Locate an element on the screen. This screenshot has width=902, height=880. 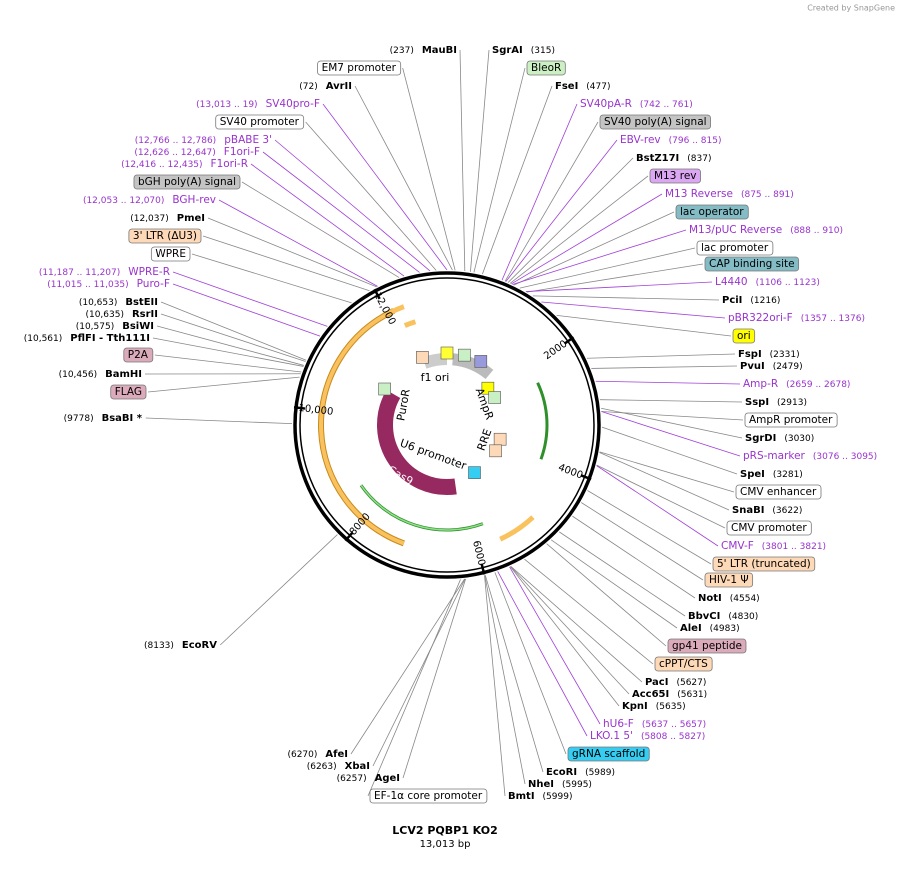
label-name: AvrII is located at coordinates (339, 86).